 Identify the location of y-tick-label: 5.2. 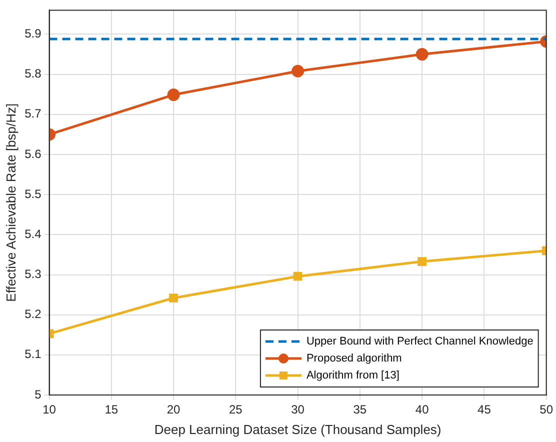
(33, 314).